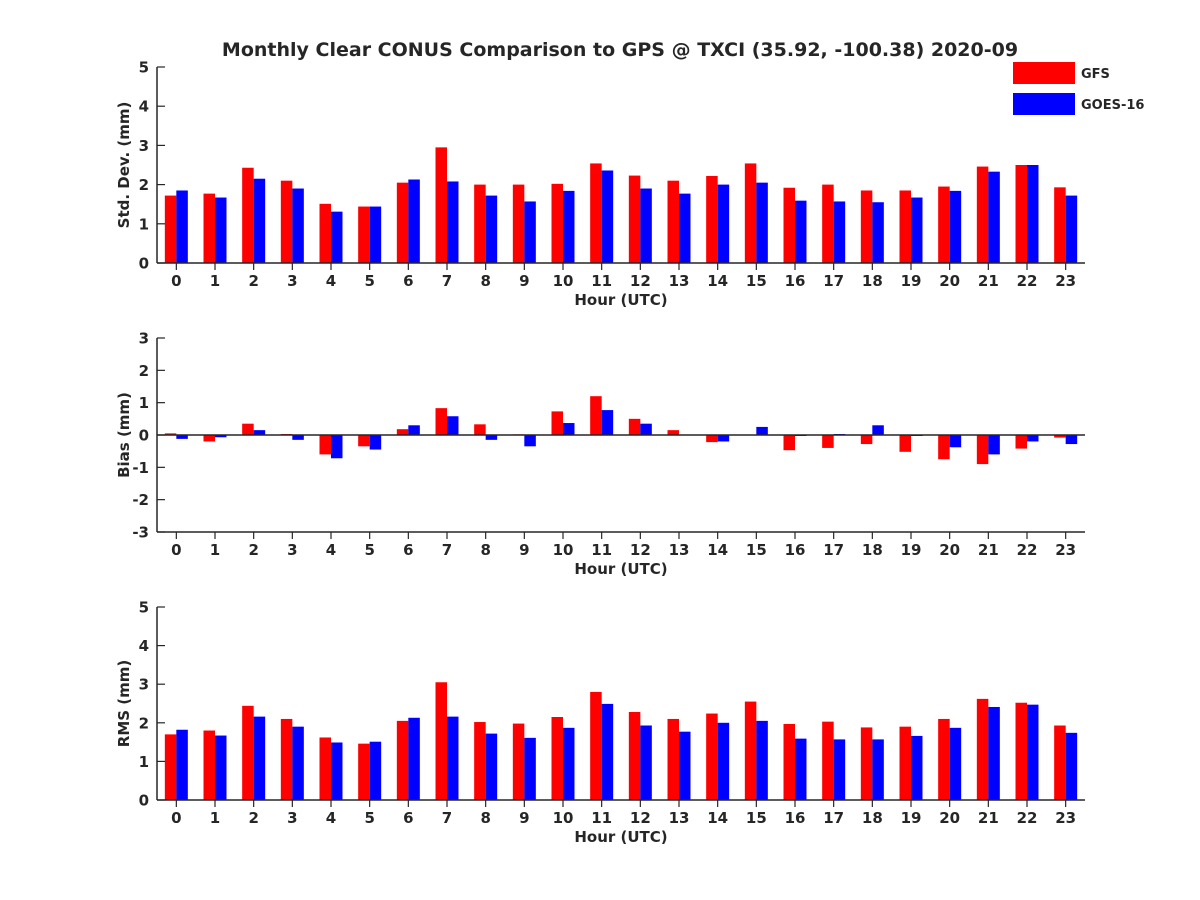  I want to click on xtick-label-p1-0: 0, so click(176, 550).